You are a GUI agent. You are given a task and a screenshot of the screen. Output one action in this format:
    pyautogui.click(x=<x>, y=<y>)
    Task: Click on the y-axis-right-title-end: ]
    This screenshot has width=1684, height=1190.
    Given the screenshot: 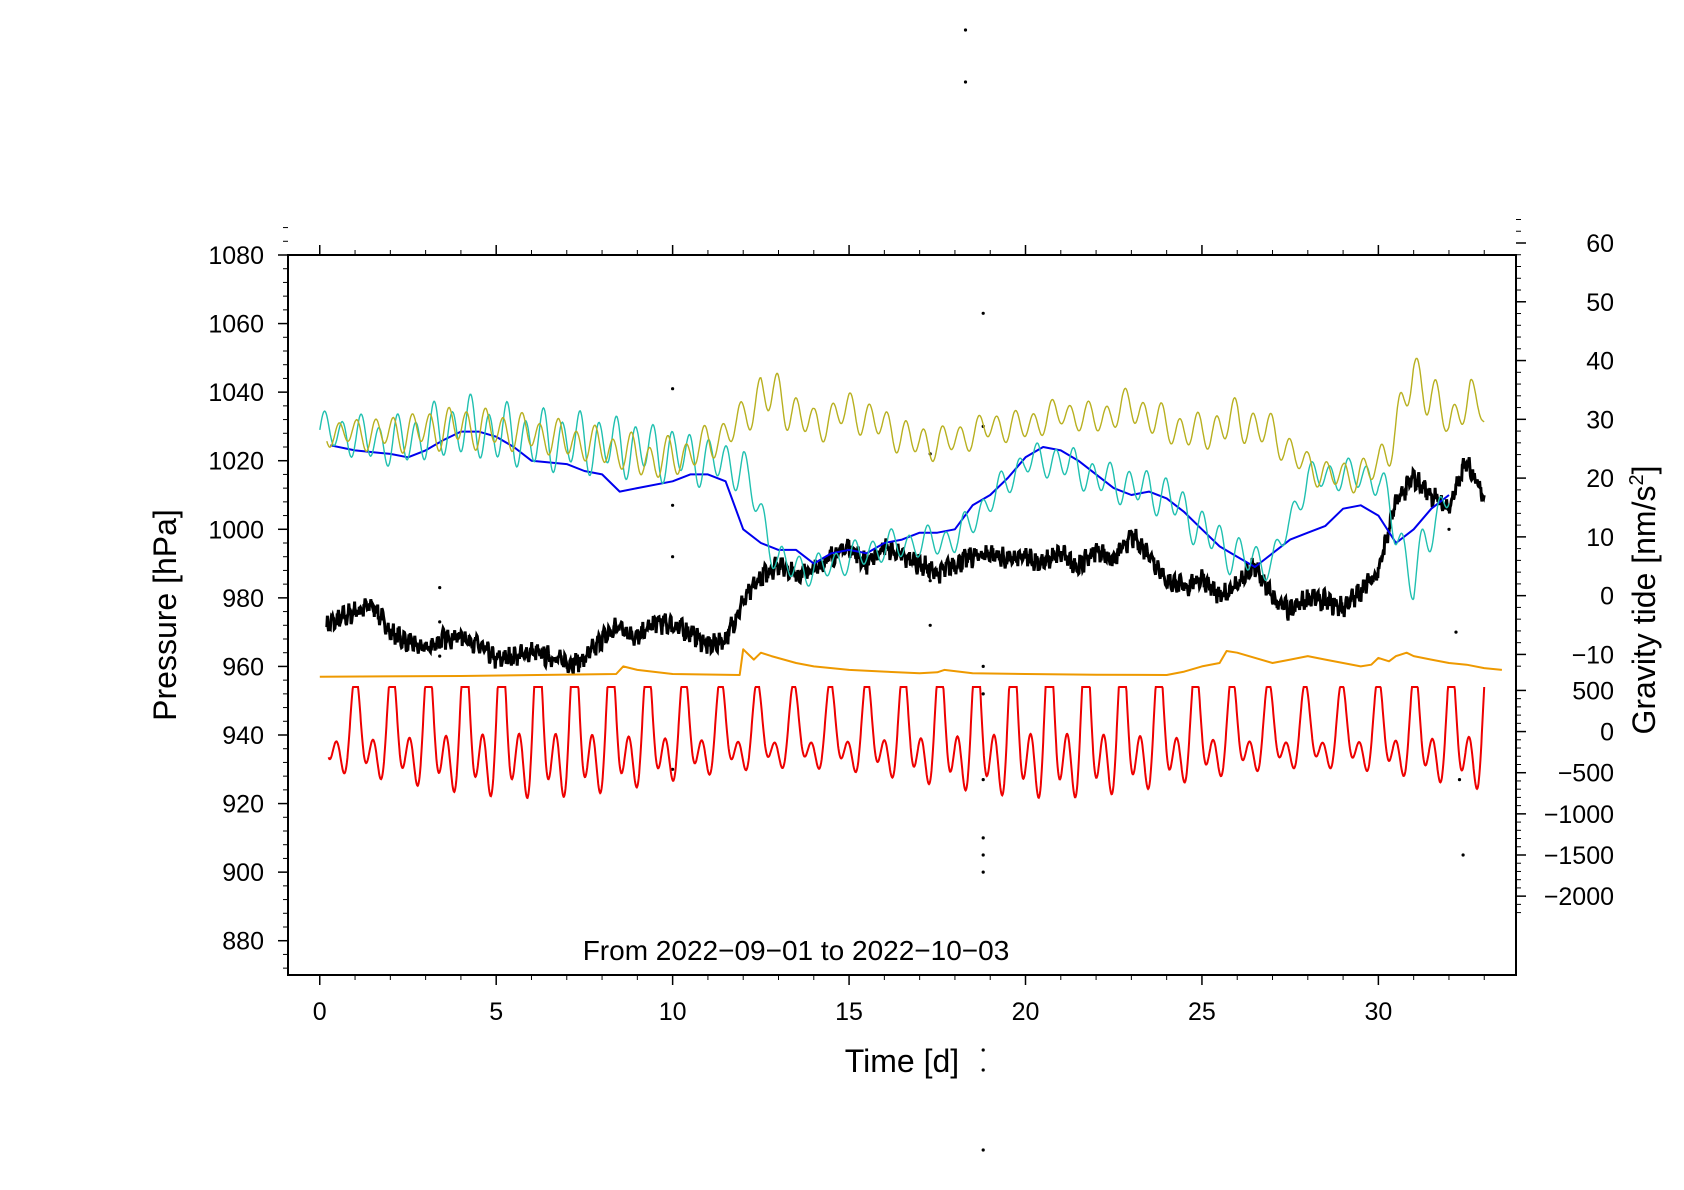 What is the action you would take?
    pyautogui.click(x=1644, y=470)
    